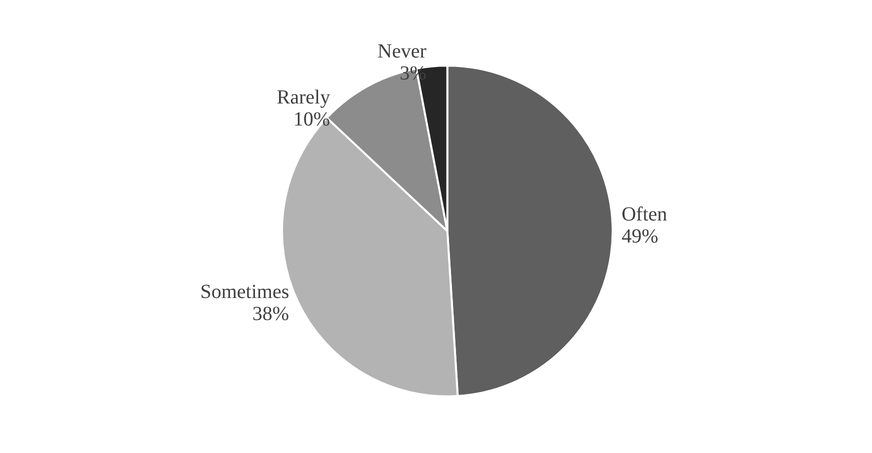 The width and height of the screenshot is (872, 453). Describe the element at coordinates (303, 97) in the screenshot. I see `slice-label: Rarely` at that location.